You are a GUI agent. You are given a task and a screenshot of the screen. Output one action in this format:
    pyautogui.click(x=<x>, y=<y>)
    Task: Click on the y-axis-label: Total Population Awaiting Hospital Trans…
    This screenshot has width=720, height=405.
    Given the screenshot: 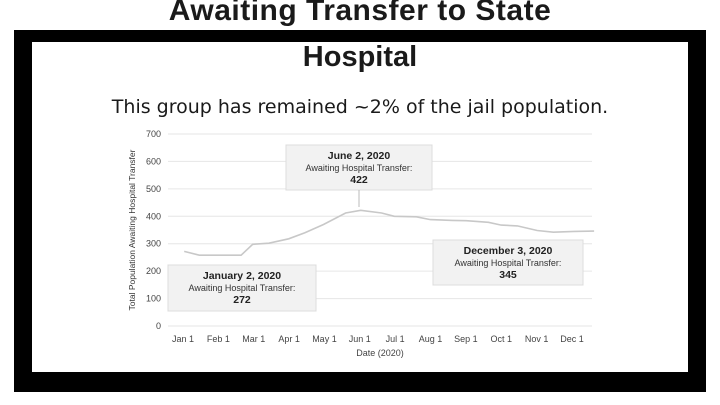 What is the action you would take?
    pyautogui.click(x=132, y=229)
    